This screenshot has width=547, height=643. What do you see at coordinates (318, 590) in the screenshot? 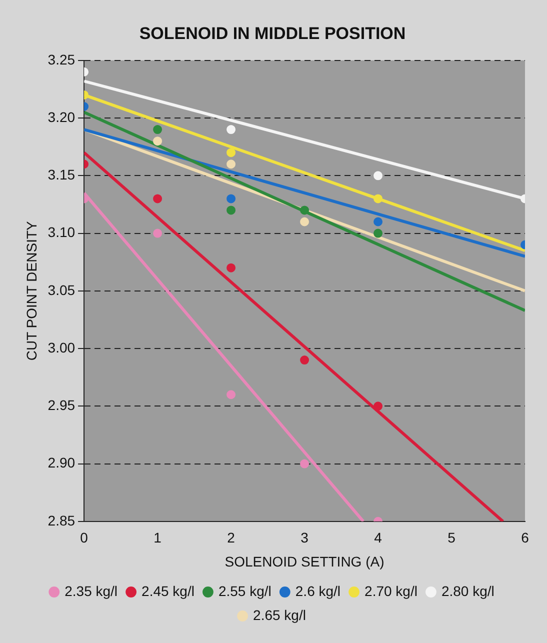
I see `legend-label: 2.6 kg/l` at bounding box center [318, 590].